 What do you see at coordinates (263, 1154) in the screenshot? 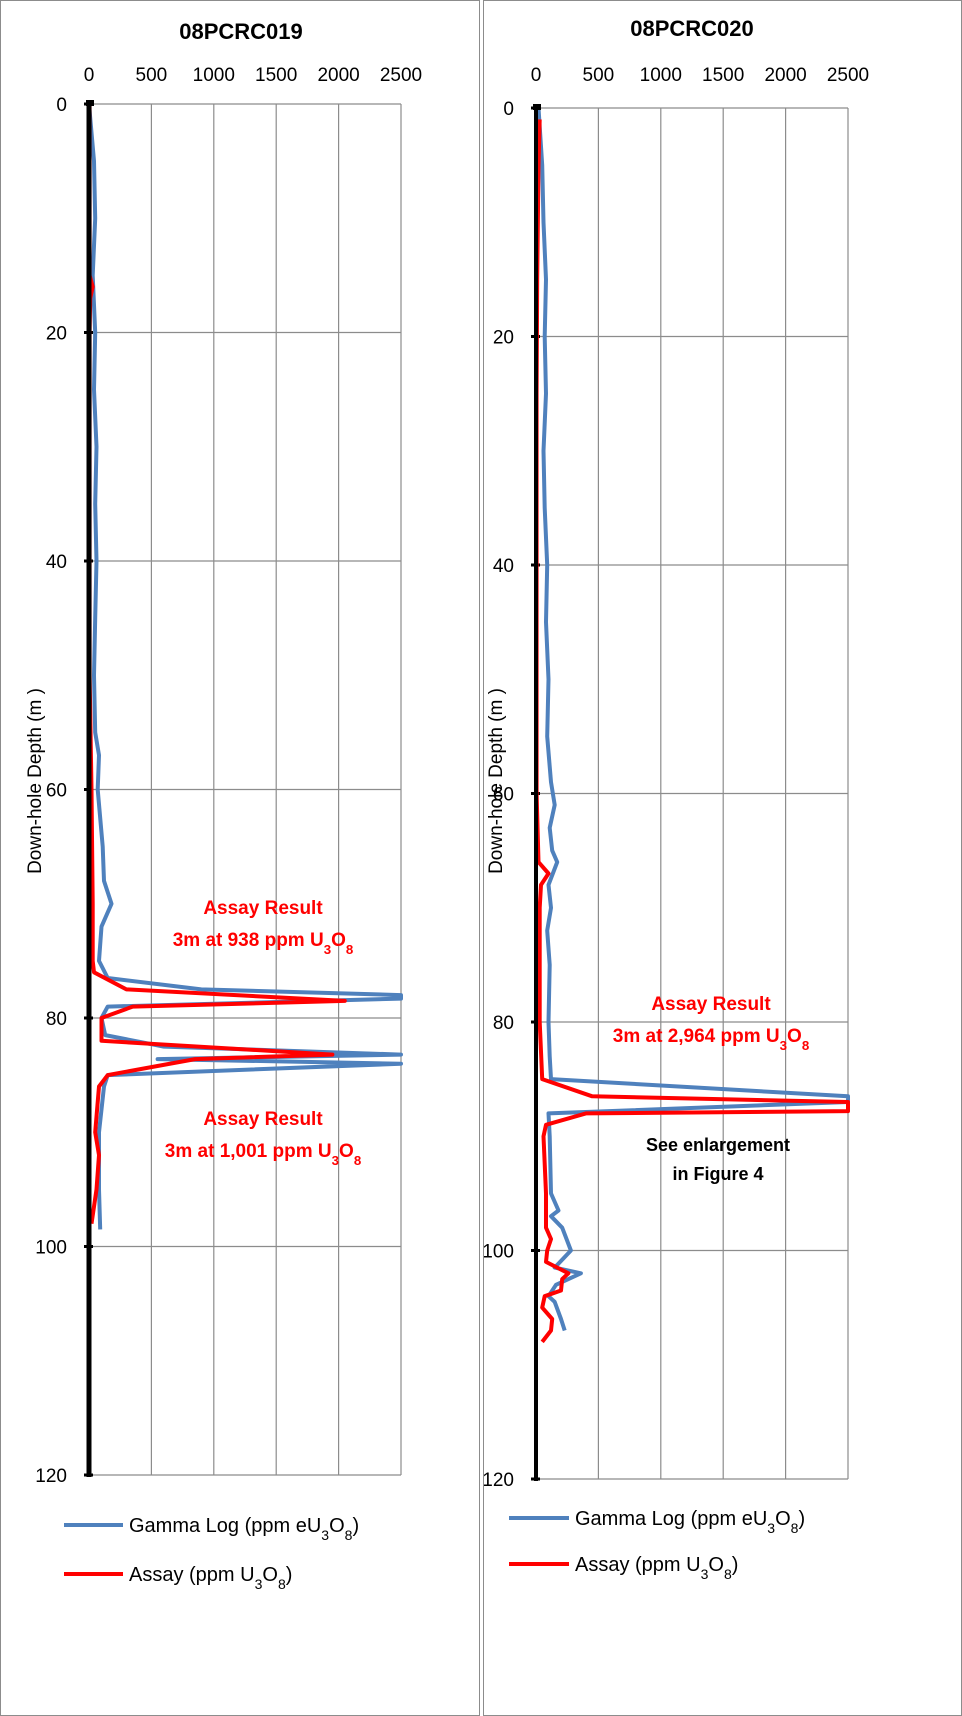
I see `assay-result-annotation-value: 3m at 1,001 ppm U3O8` at bounding box center [263, 1154].